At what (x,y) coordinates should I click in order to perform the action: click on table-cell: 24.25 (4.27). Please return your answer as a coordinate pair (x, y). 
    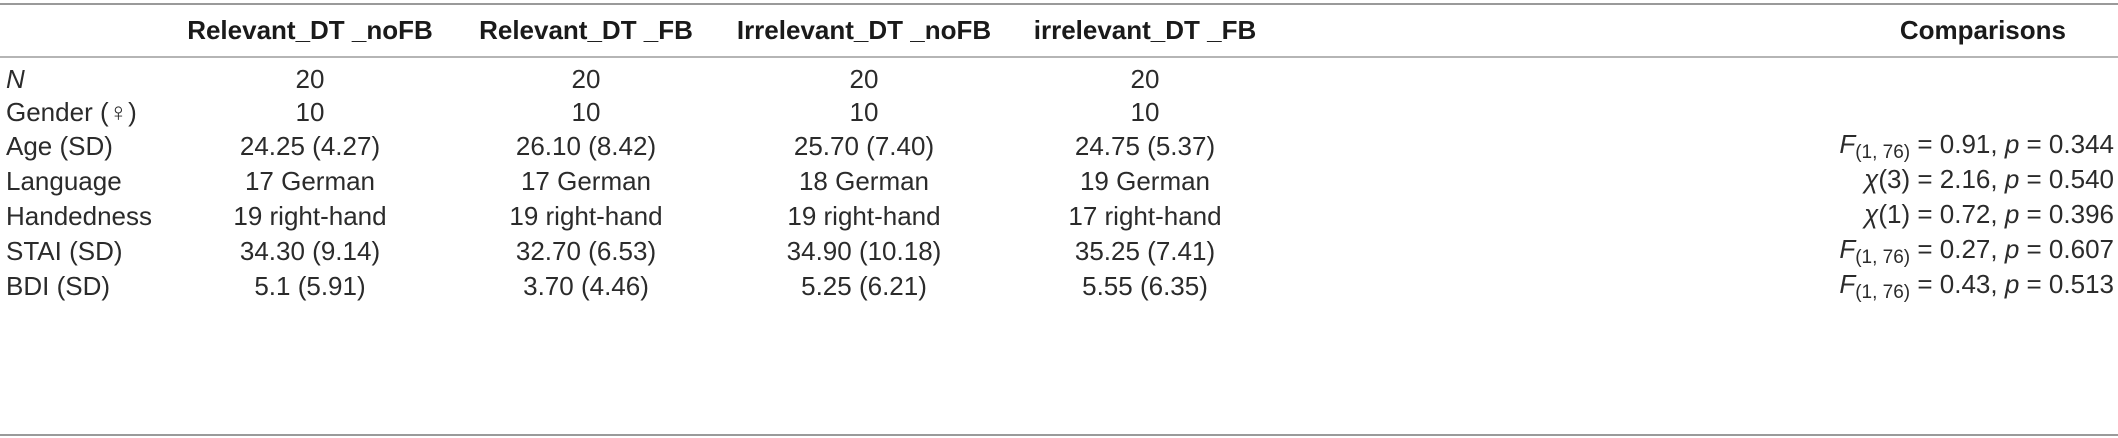
    Looking at the image, I should click on (310, 146).